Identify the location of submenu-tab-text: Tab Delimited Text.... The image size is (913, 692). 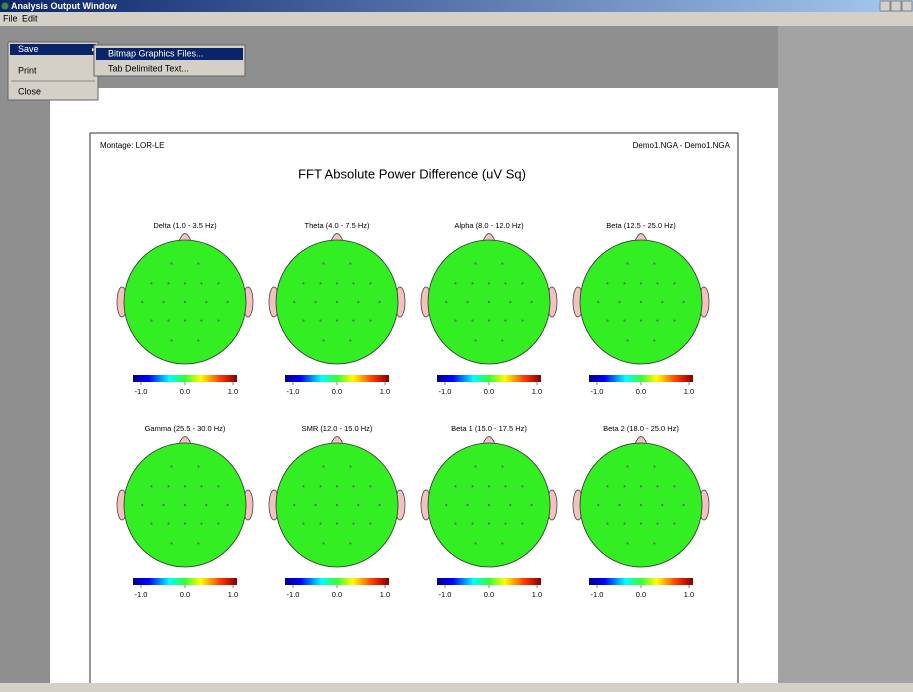
(148, 68).